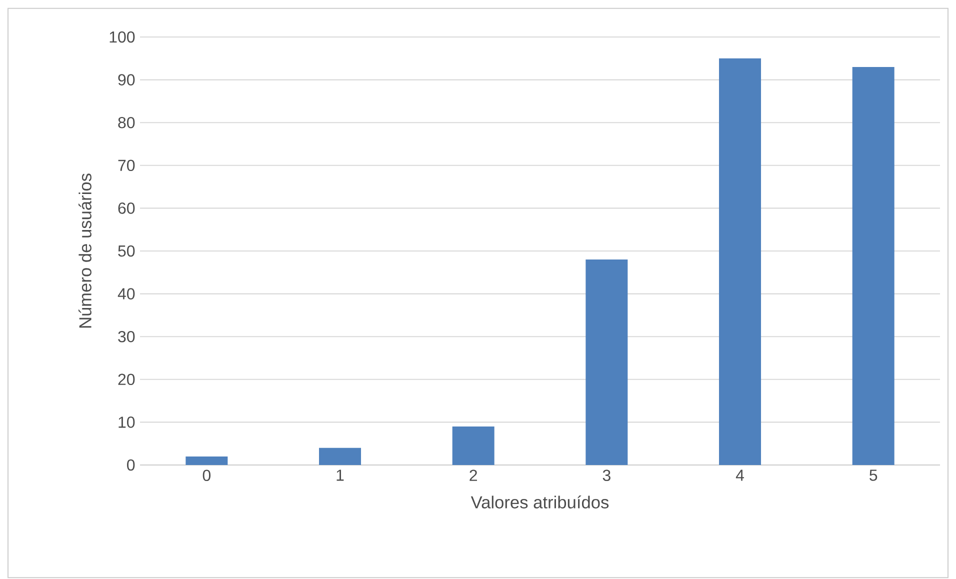  I want to click on x-tick-label: 4, so click(740, 475).